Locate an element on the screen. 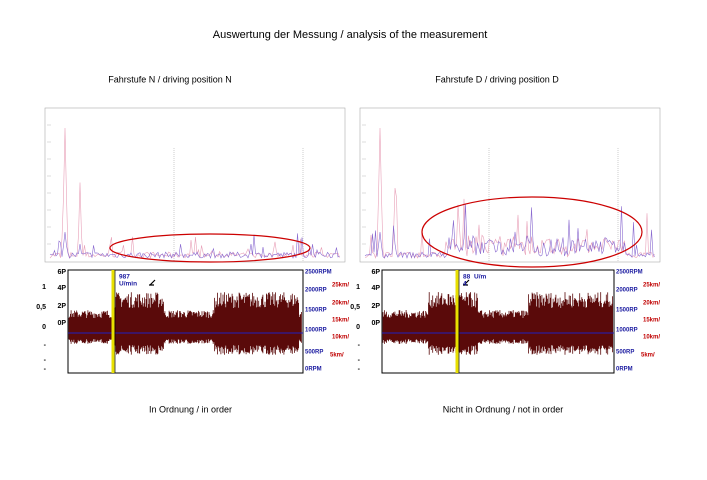 The image size is (707, 480). panel-caption: Nicht in Ordnung / not in order is located at coordinates (503, 409).